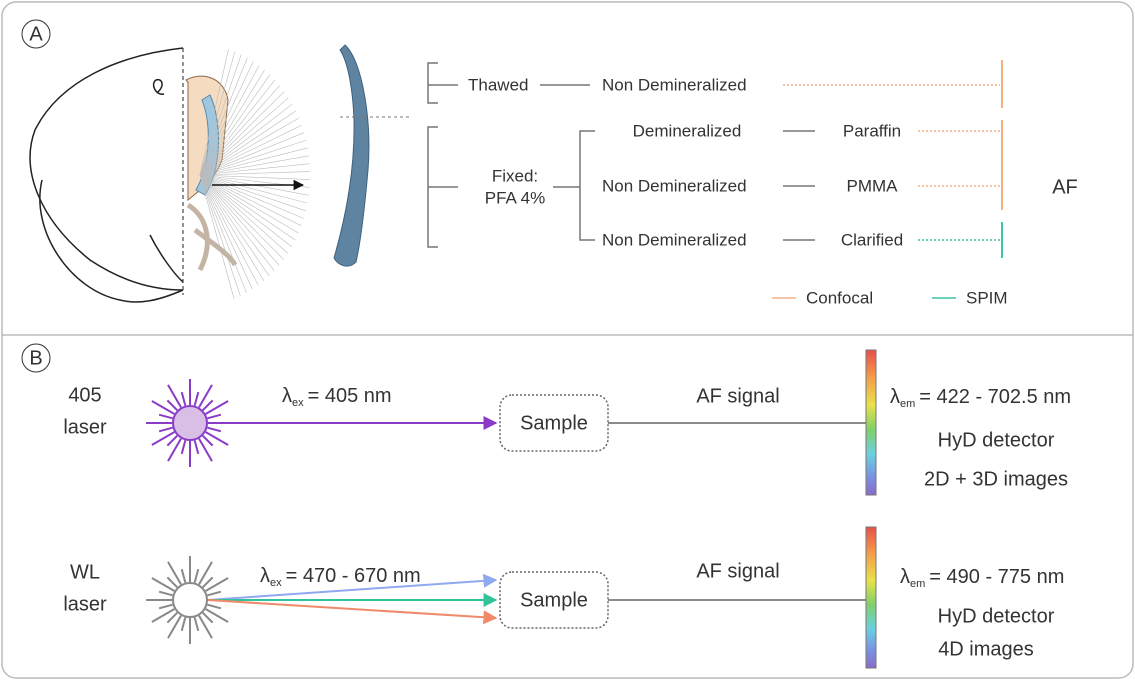  I want to click on wavelength-part: = 422 - 702.5 nm, so click(995, 397).